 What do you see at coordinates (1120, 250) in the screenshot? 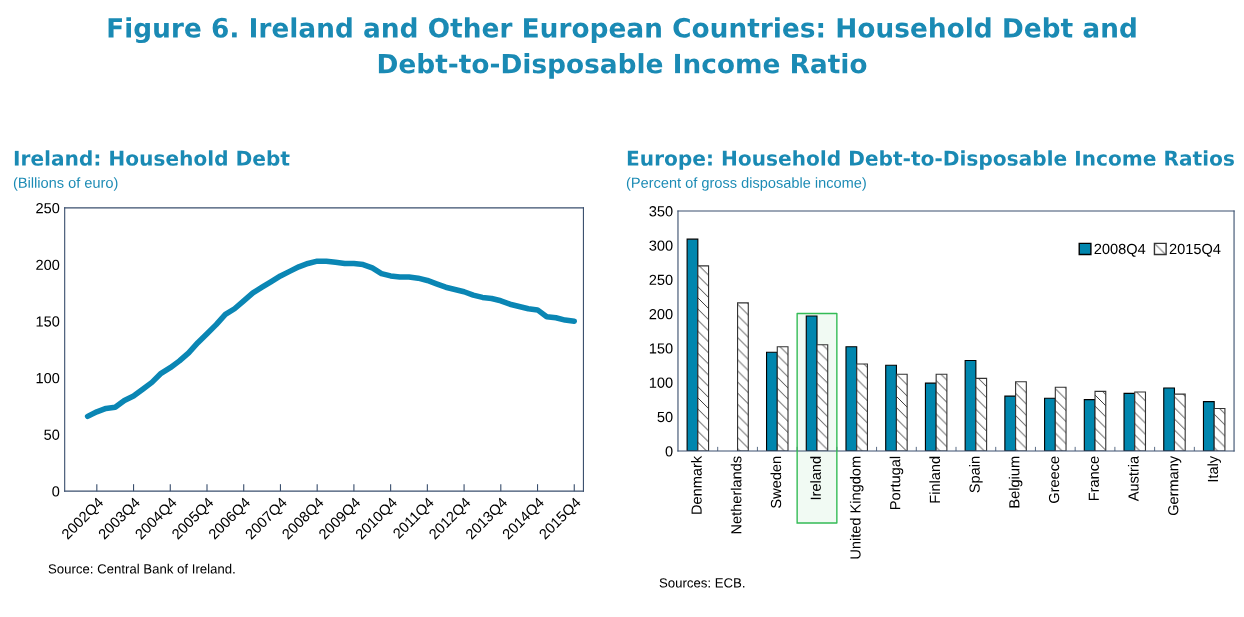
I see `legend-label: 2008Q4` at bounding box center [1120, 250].